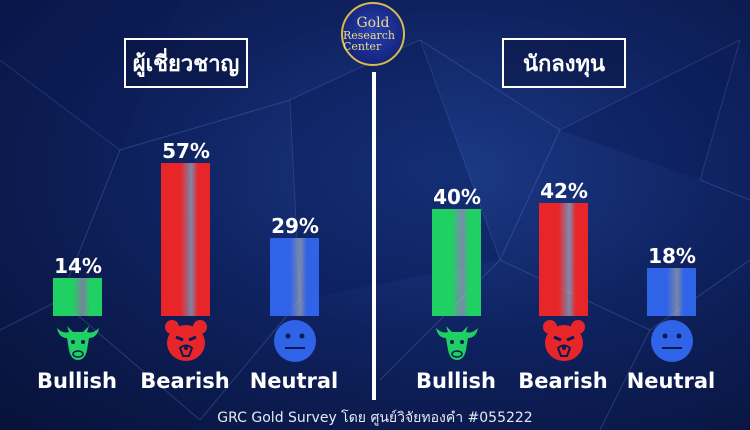 The height and width of the screenshot is (430, 750). I want to click on data-label-bullish: 40%, so click(457, 196).